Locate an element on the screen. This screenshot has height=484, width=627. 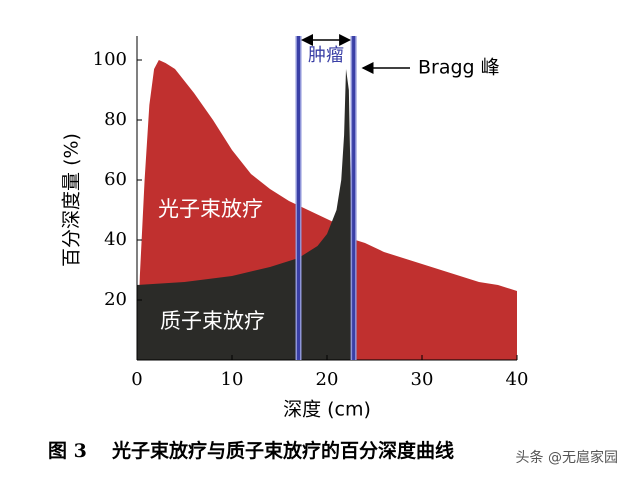
y-tick-label: 20 is located at coordinates (115, 299).